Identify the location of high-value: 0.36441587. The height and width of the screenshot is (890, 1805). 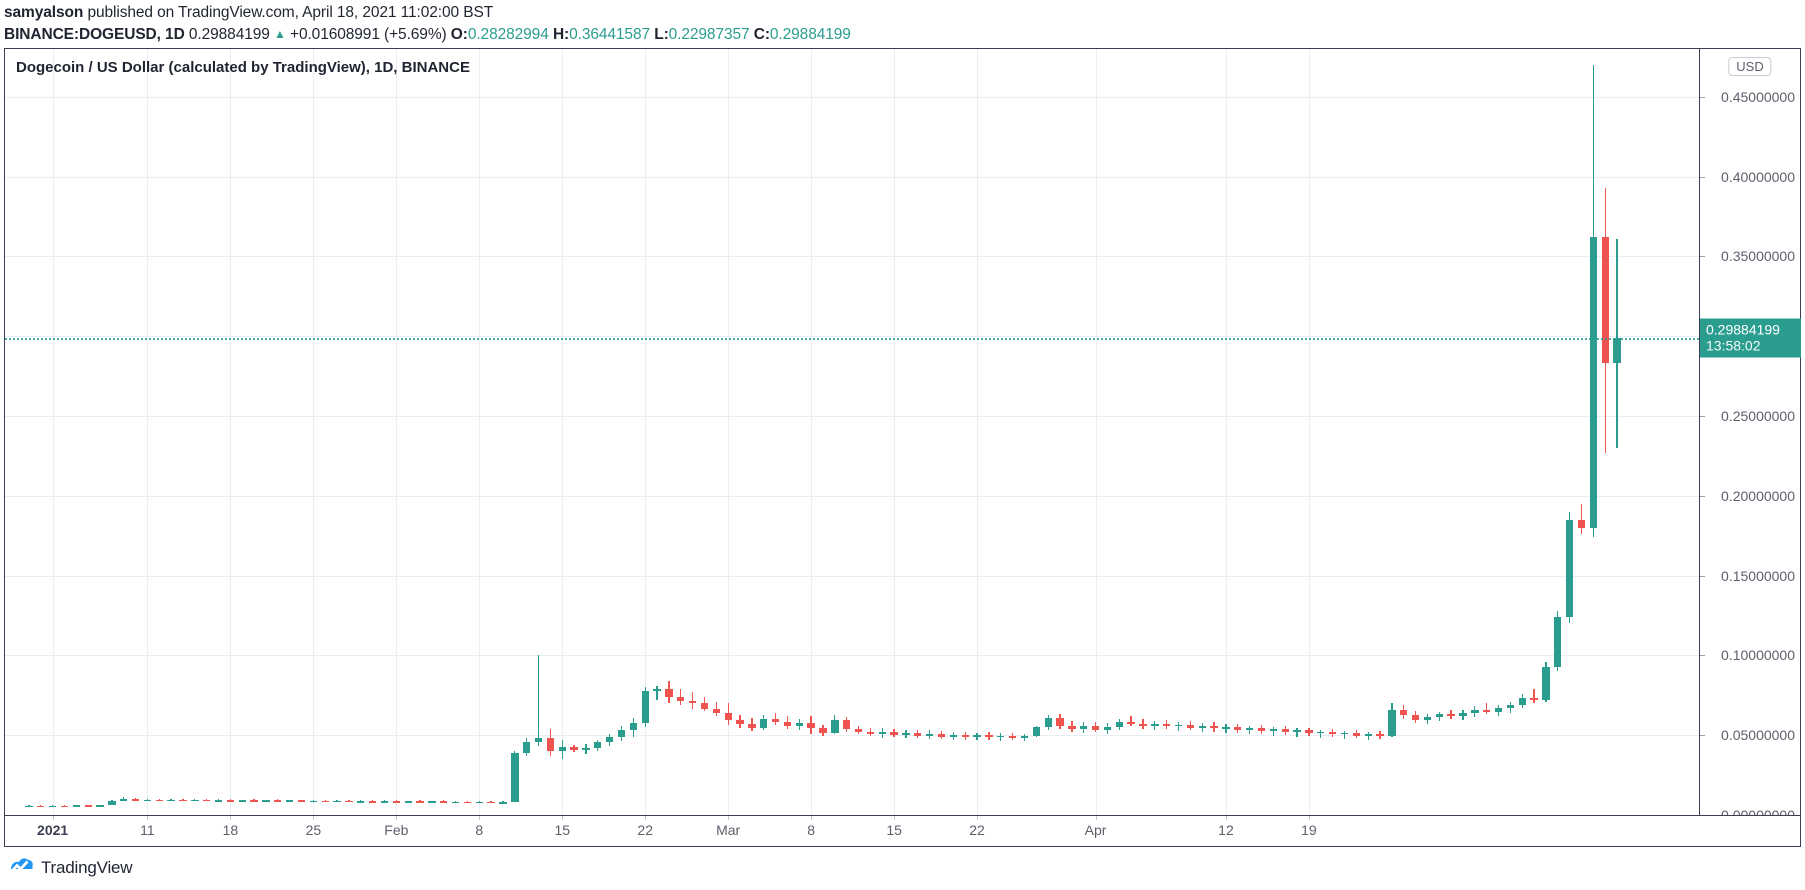
(609, 34).